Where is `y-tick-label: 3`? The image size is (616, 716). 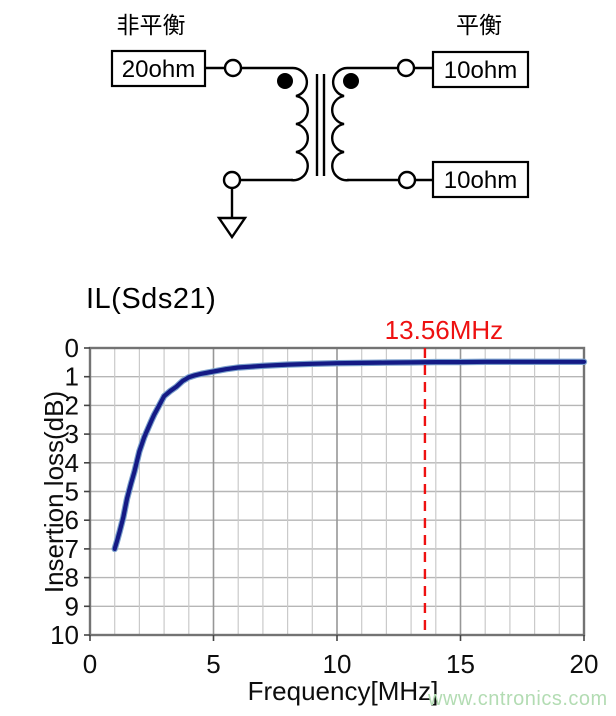 y-tick-label: 3 is located at coordinates (72, 434).